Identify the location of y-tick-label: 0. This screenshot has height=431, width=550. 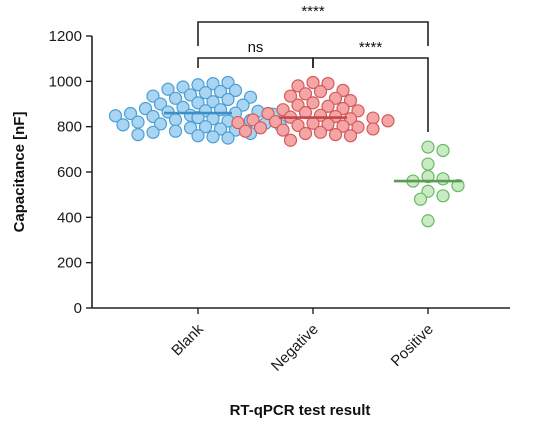
(78, 308).